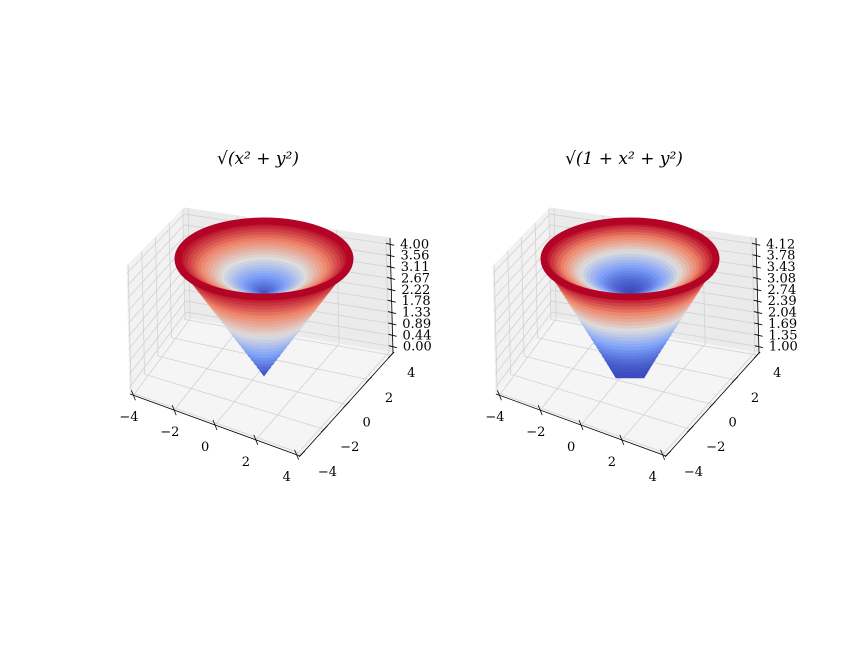  I want to click on z-tick-label: 1.00, so click(783, 347).